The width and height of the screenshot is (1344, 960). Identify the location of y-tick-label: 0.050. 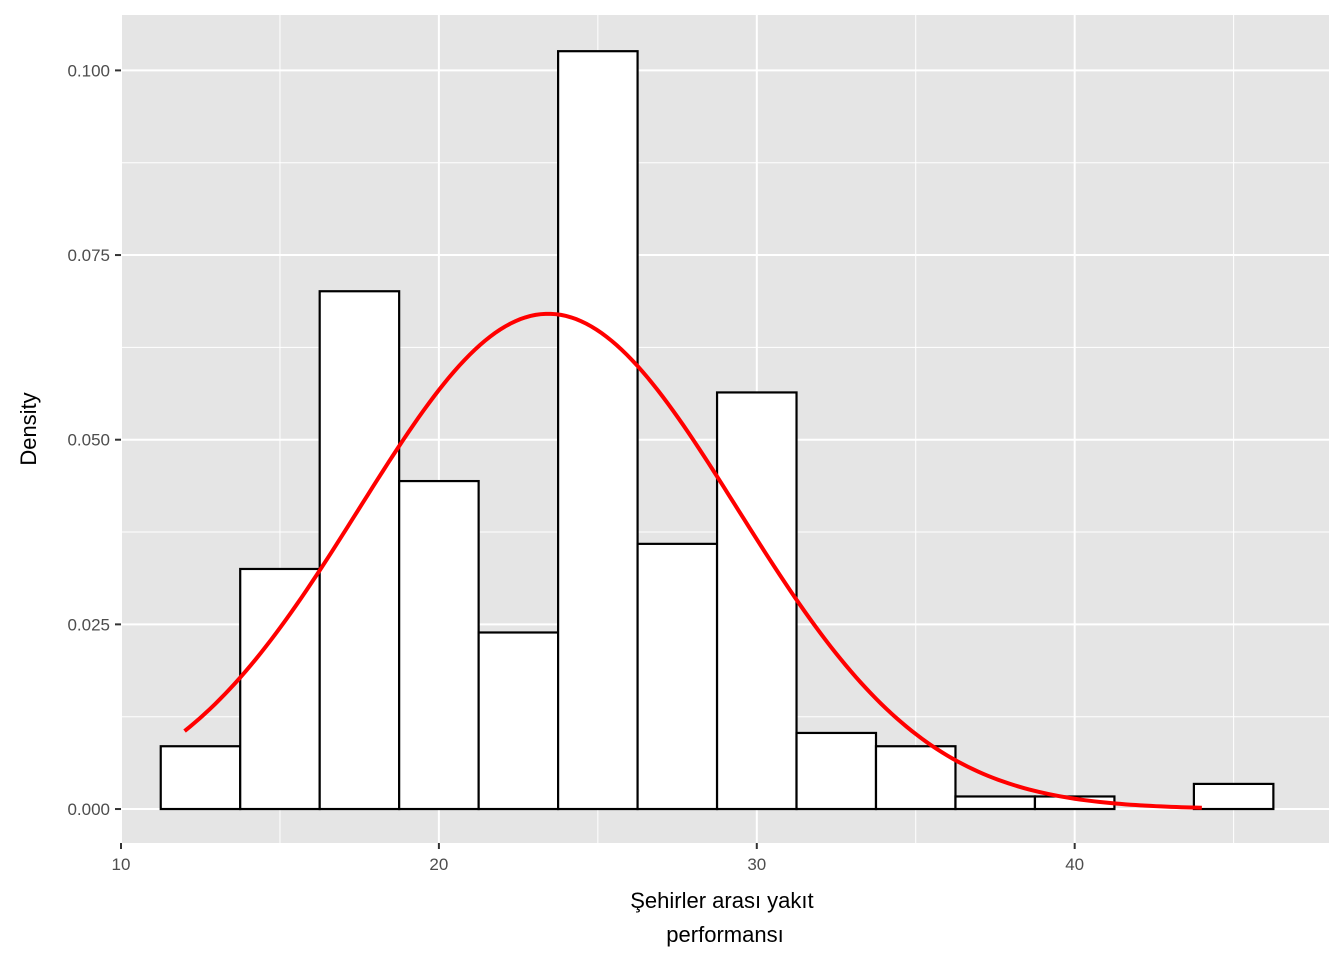
(88, 440).